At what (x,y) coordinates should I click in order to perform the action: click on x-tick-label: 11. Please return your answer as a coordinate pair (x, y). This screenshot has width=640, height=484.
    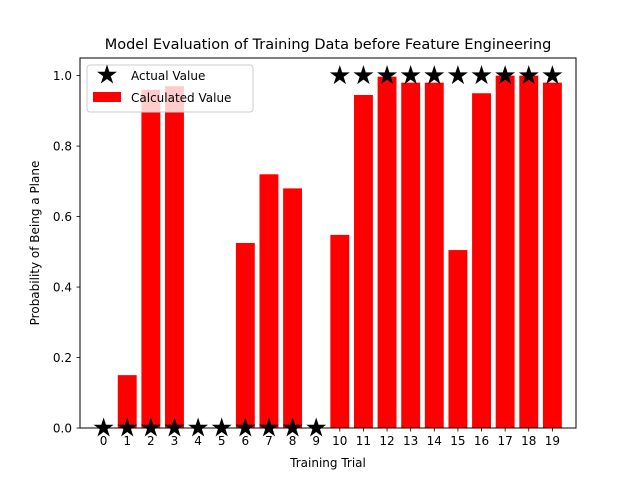
    Looking at the image, I should click on (363, 441).